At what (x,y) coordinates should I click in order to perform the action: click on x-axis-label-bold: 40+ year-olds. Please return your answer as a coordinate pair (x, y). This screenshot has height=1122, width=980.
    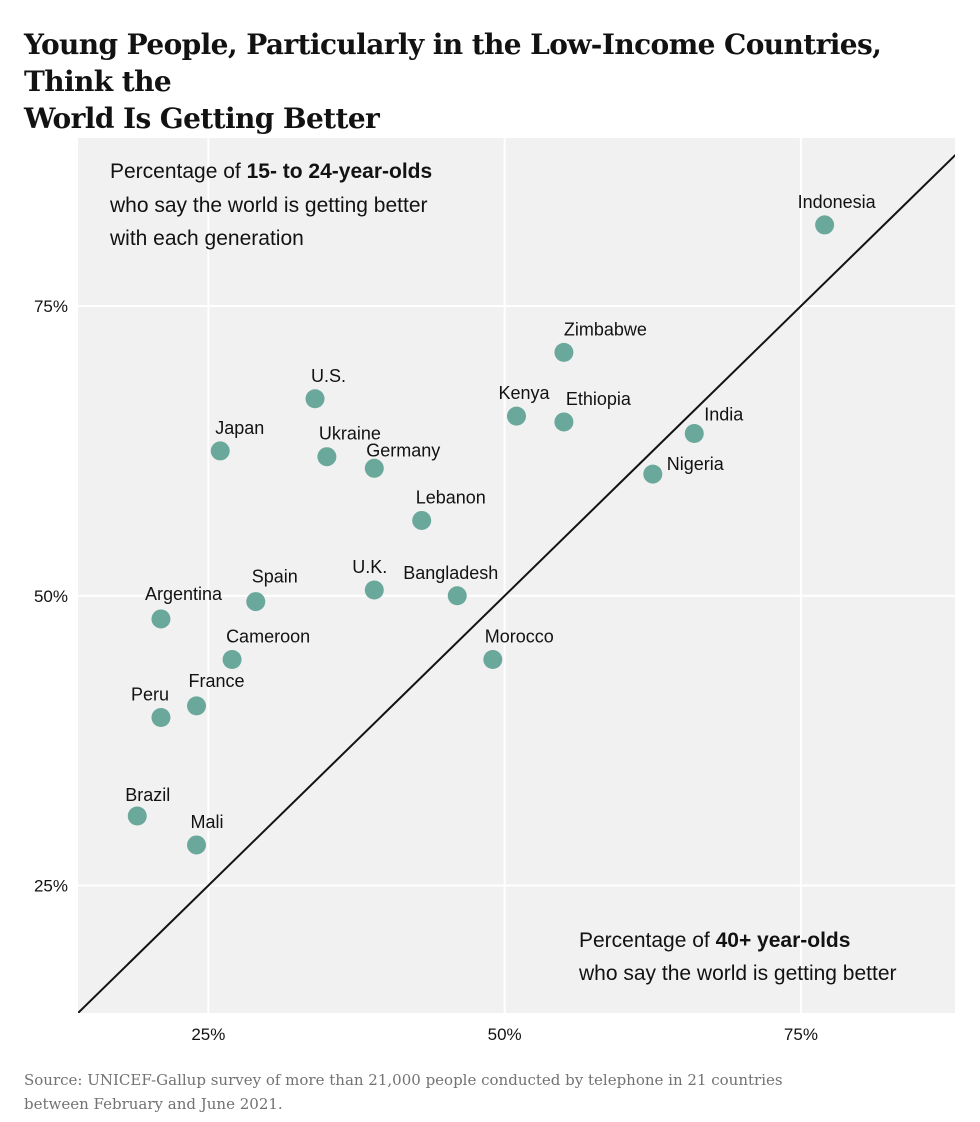
    Looking at the image, I should click on (783, 940).